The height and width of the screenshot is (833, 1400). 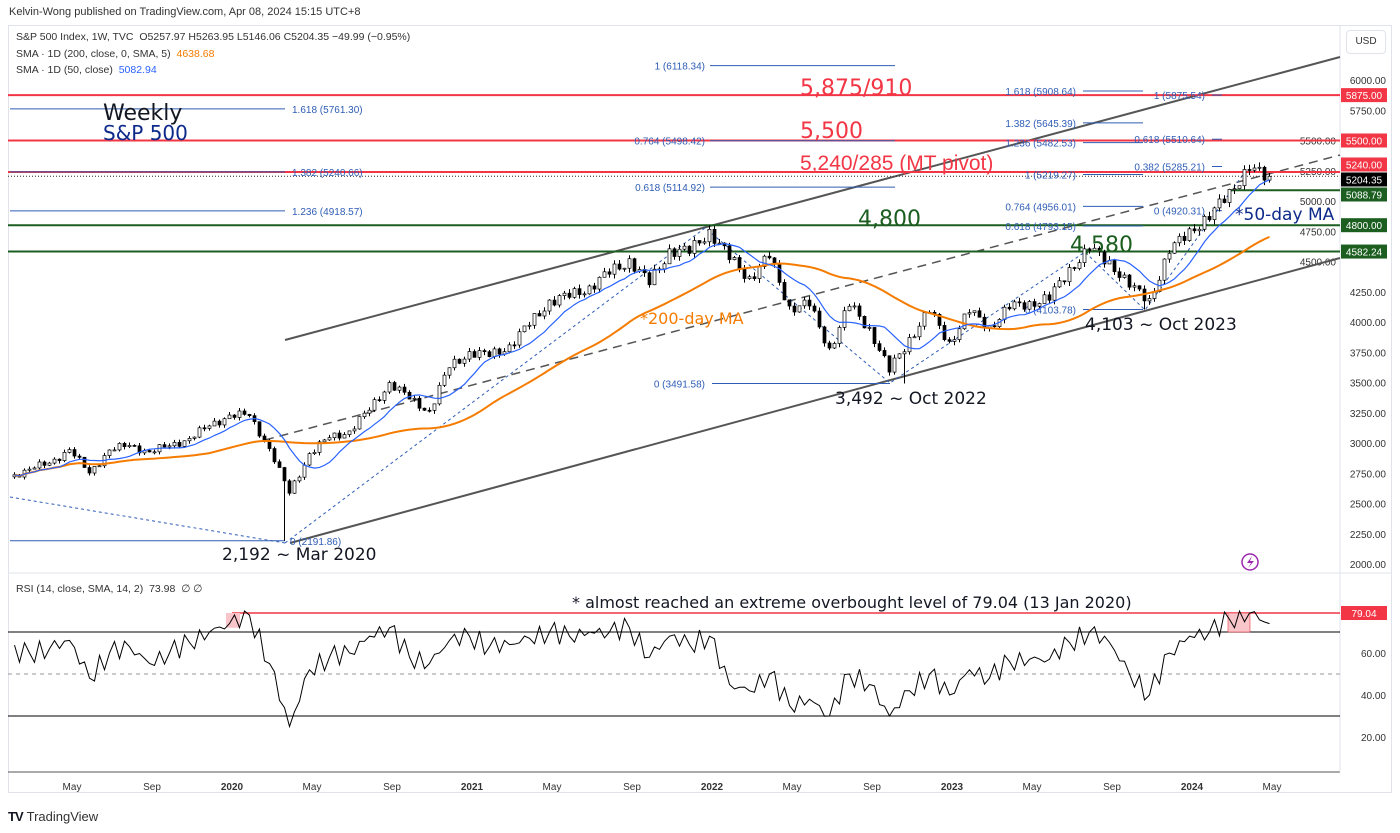 What do you see at coordinates (1050, 310) in the screenshot?
I see `fib-level-label: 0 (4103.78)` at bounding box center [1050, 310].